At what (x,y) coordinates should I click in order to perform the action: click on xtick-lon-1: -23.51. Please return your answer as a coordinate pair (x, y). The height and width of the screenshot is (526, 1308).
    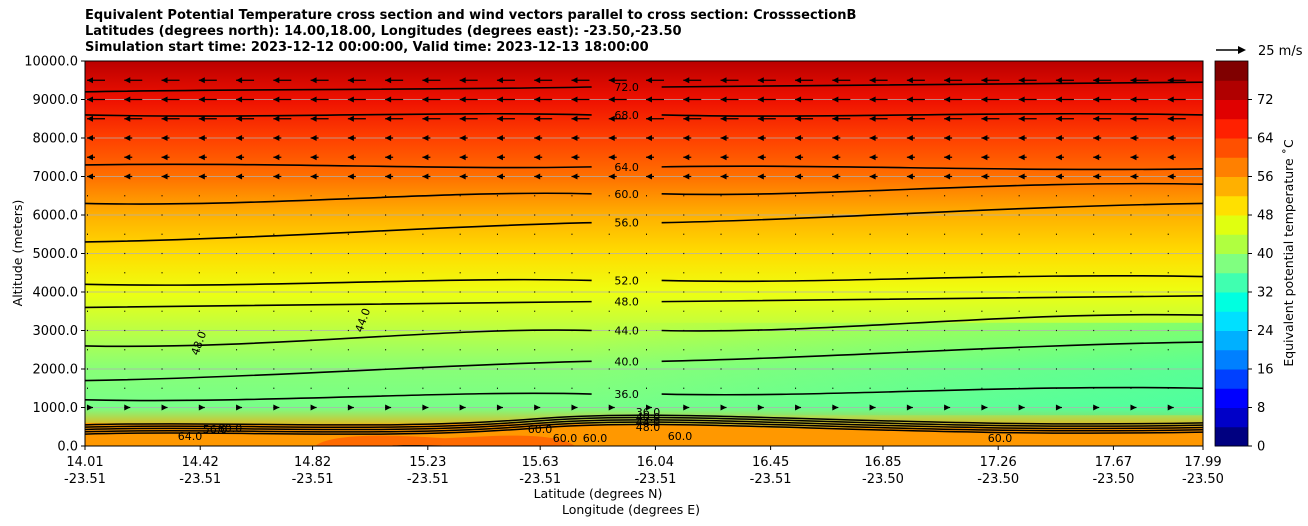
    Looking at the image, I should click on (200, 479).